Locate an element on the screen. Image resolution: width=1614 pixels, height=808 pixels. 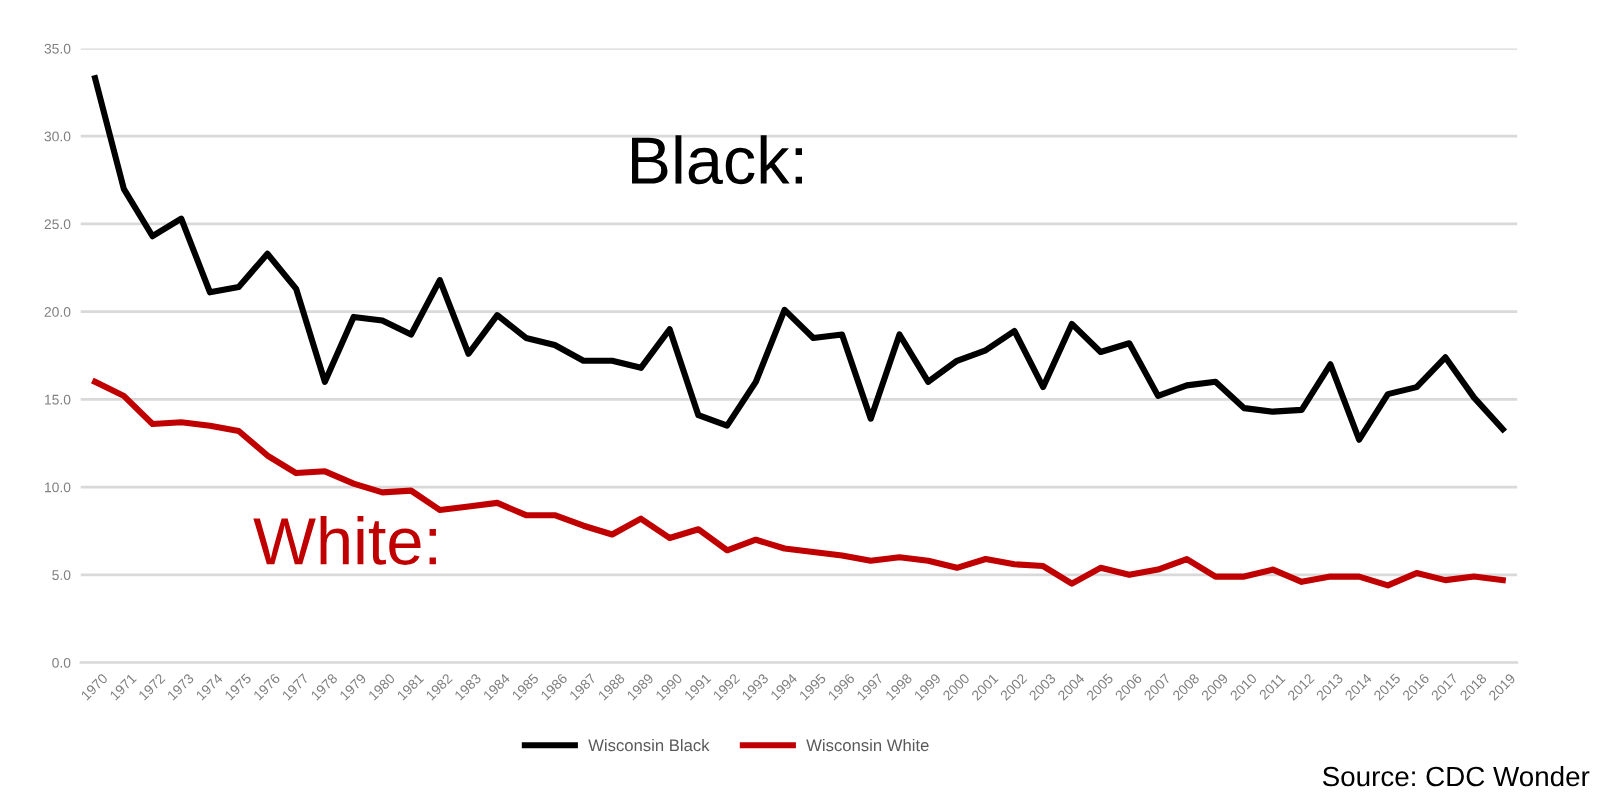
annotation: Black: is located at coordinates (717, 160).